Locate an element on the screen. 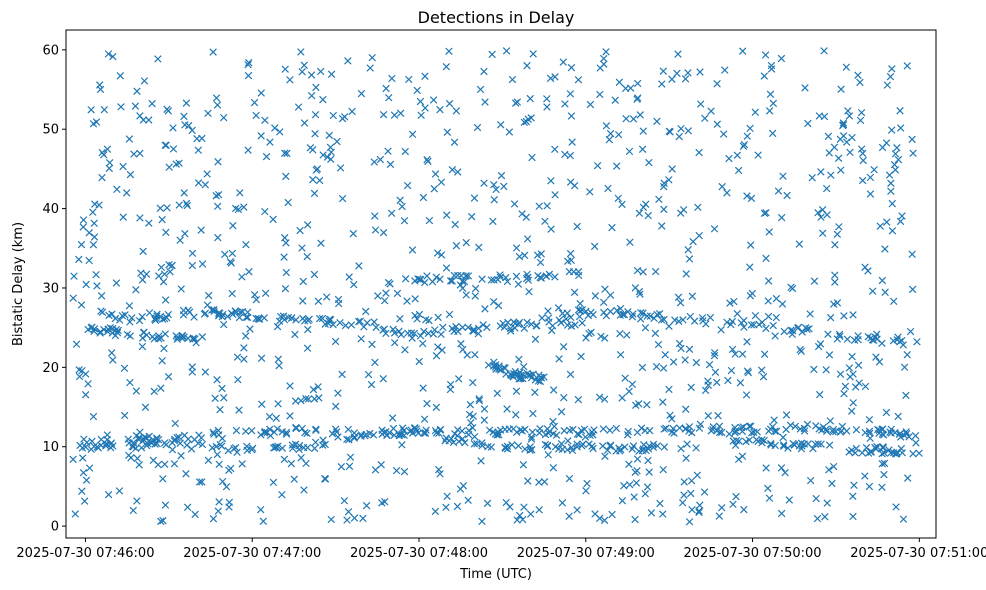  x-tick-label: 2025-07-30 07:49:00 is located at coordinates (586, 553).